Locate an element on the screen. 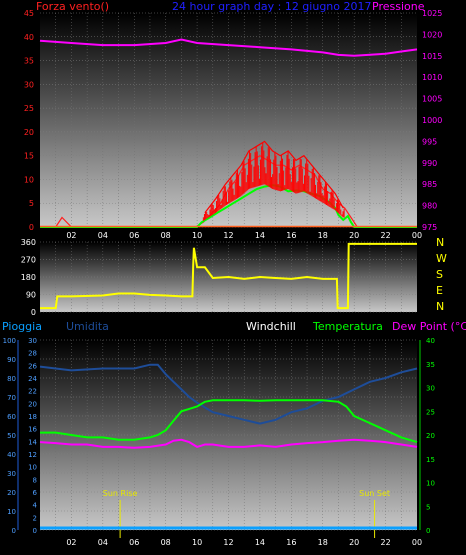 The width and height of the screenshot is (466, 555). rain-tick-label: 0 is located at coordinates (14, 531).